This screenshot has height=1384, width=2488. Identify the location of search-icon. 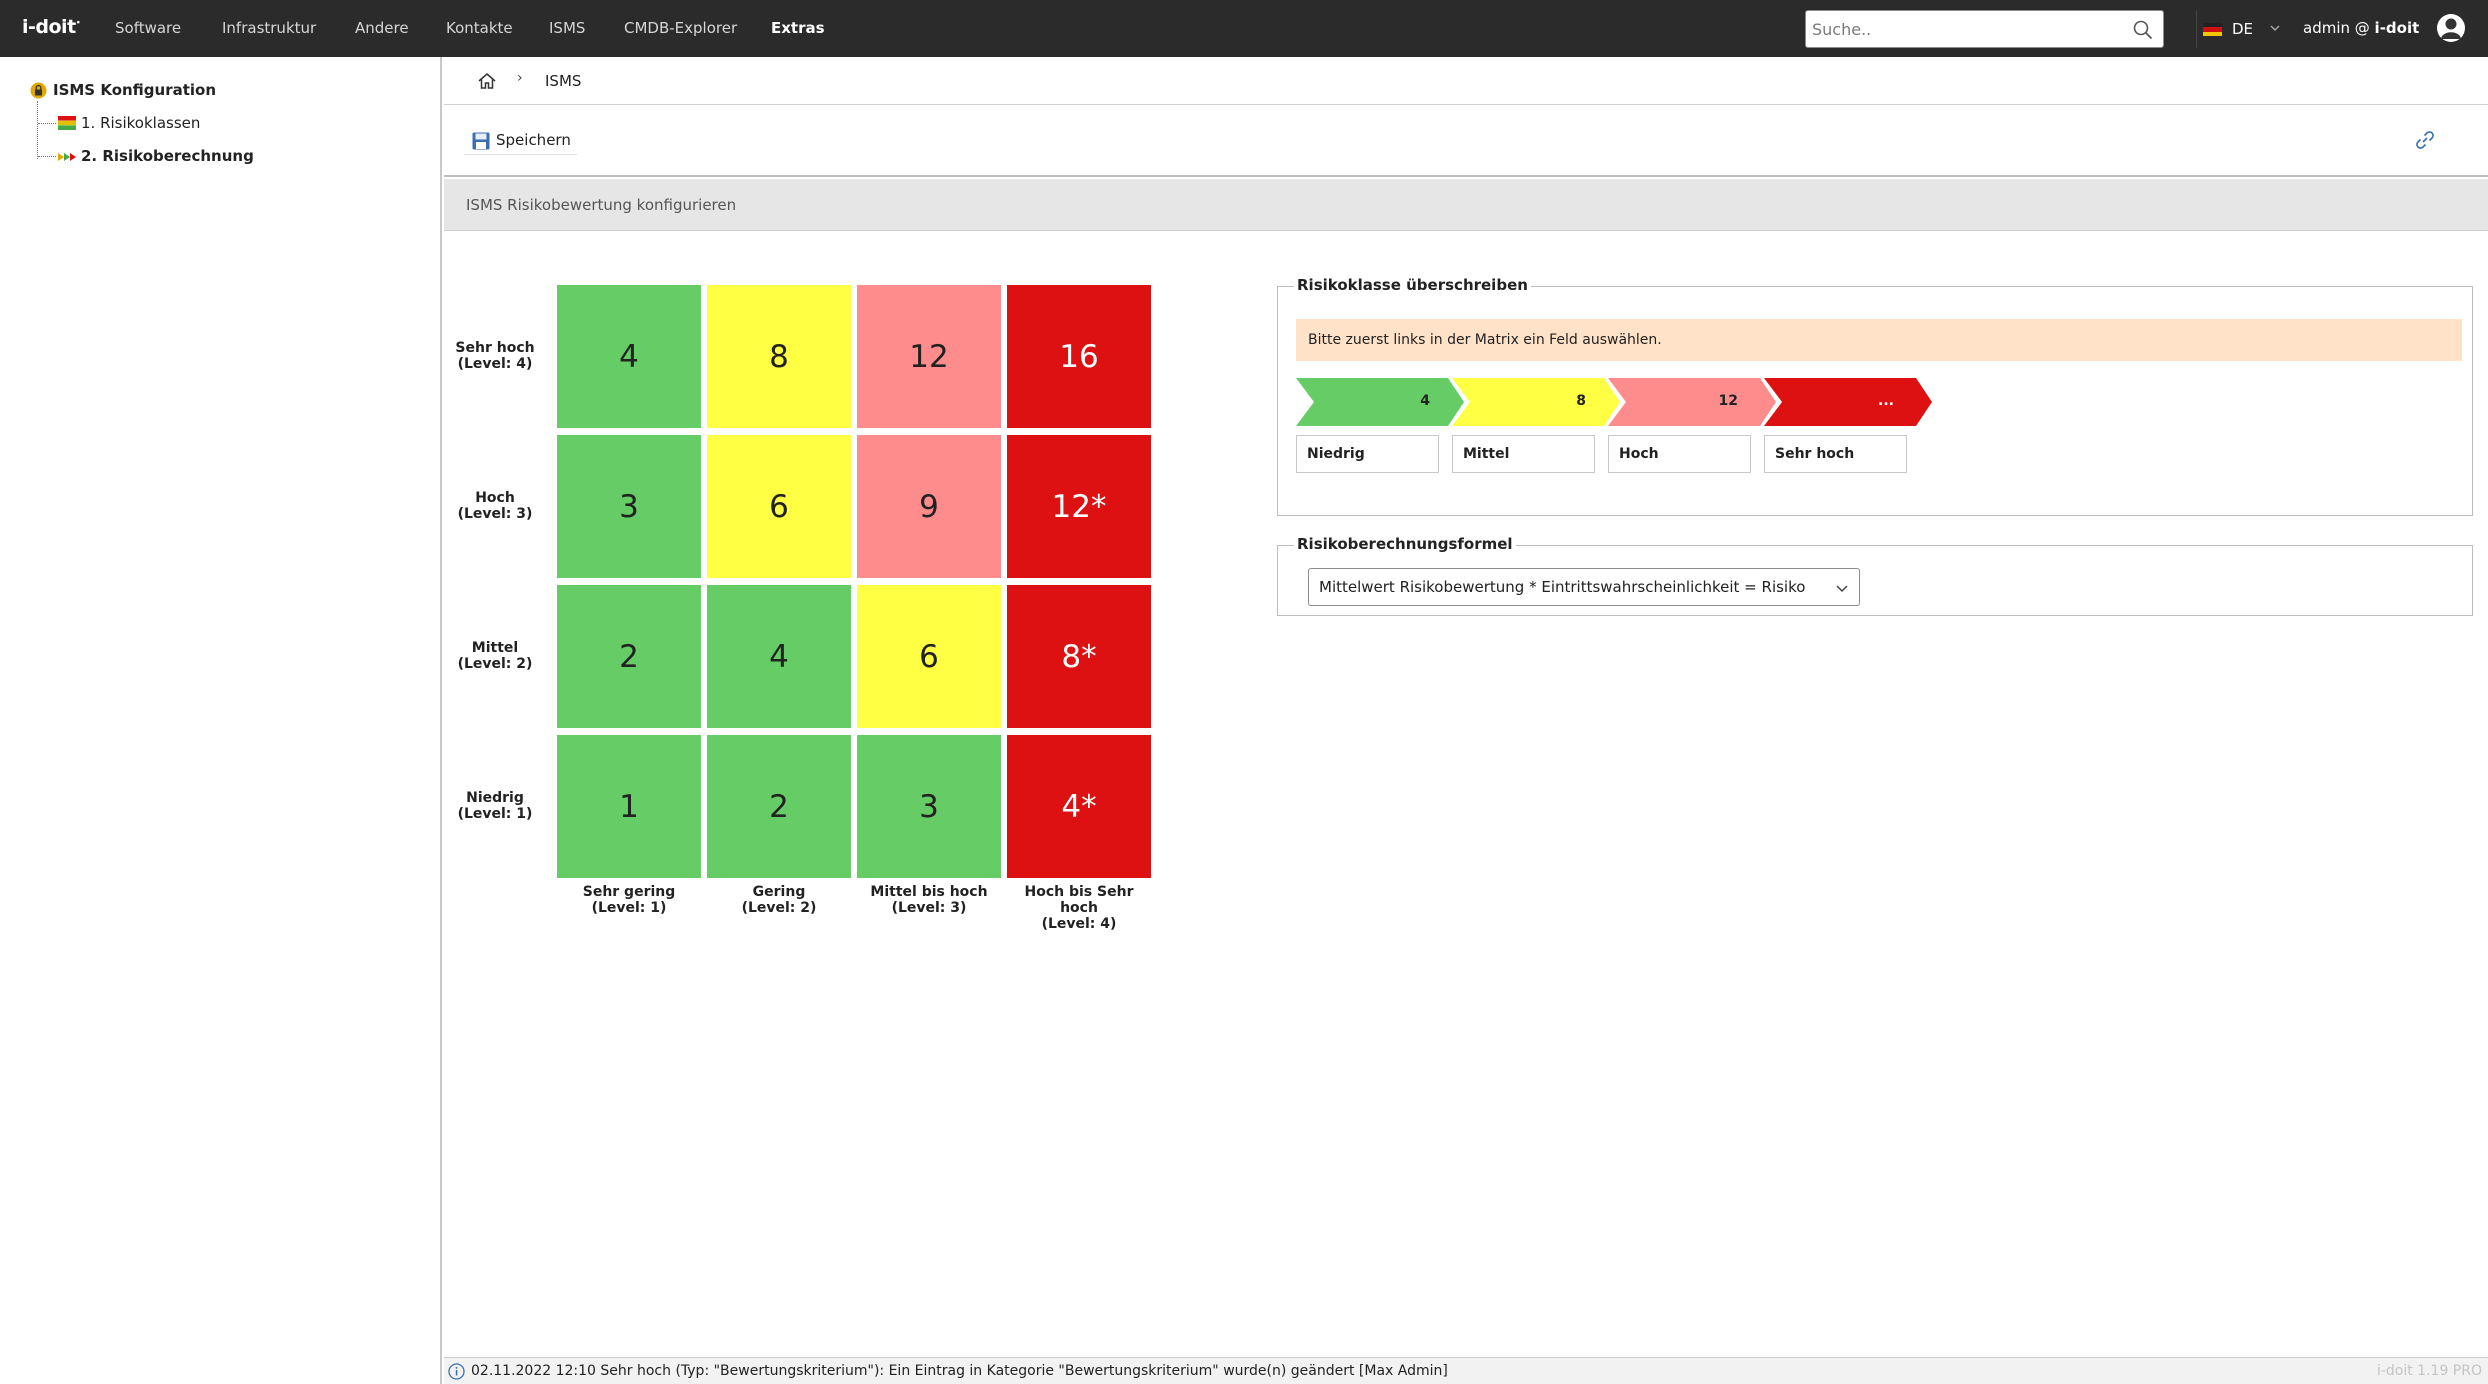
(2143, 30).